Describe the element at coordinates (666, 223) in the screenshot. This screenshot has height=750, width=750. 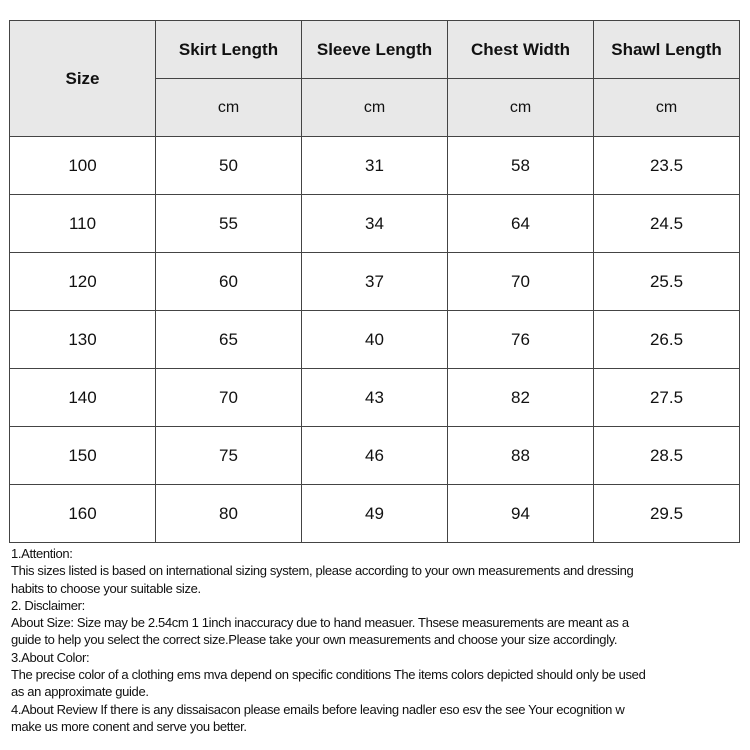
I see `measurement-cell: 24.5` at that location.